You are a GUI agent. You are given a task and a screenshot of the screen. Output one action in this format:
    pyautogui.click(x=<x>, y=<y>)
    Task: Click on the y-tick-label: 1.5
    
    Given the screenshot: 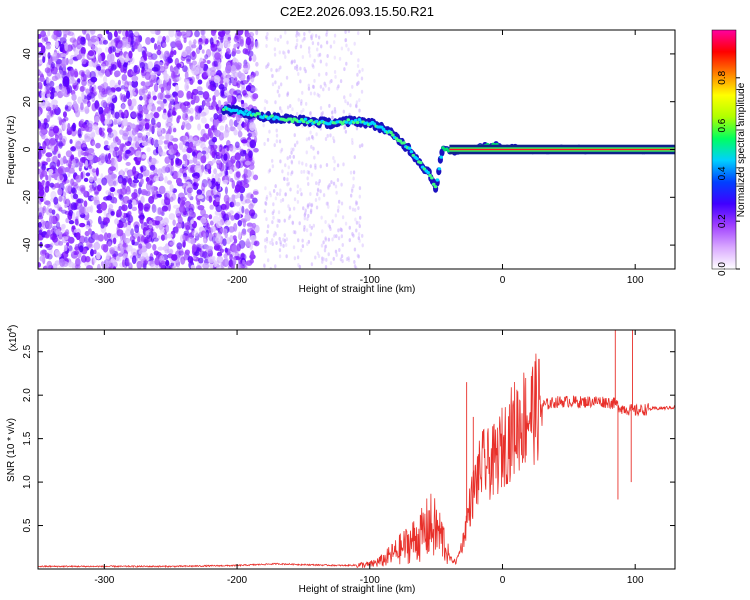 What is the action you would take?
    pyautogui.click(x=27, y=438)
    